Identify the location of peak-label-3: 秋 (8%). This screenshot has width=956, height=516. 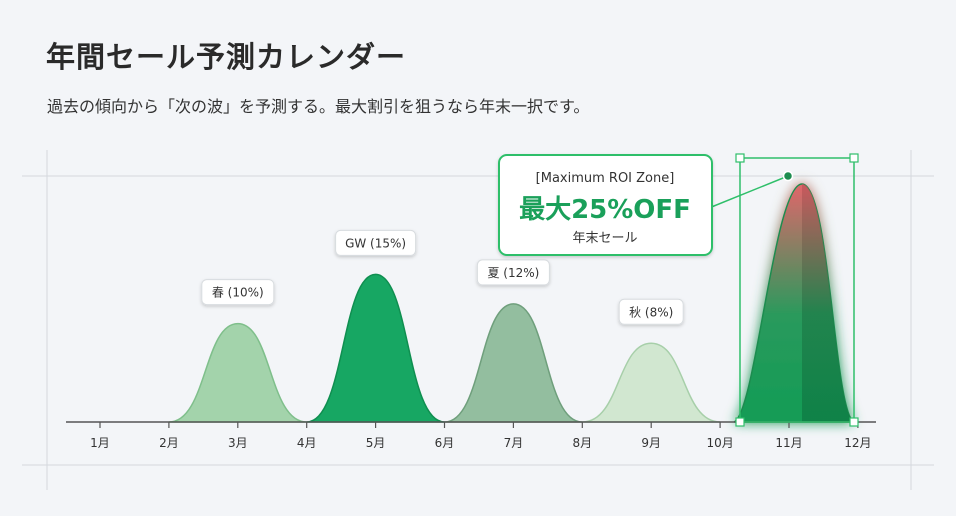
(651, 311).